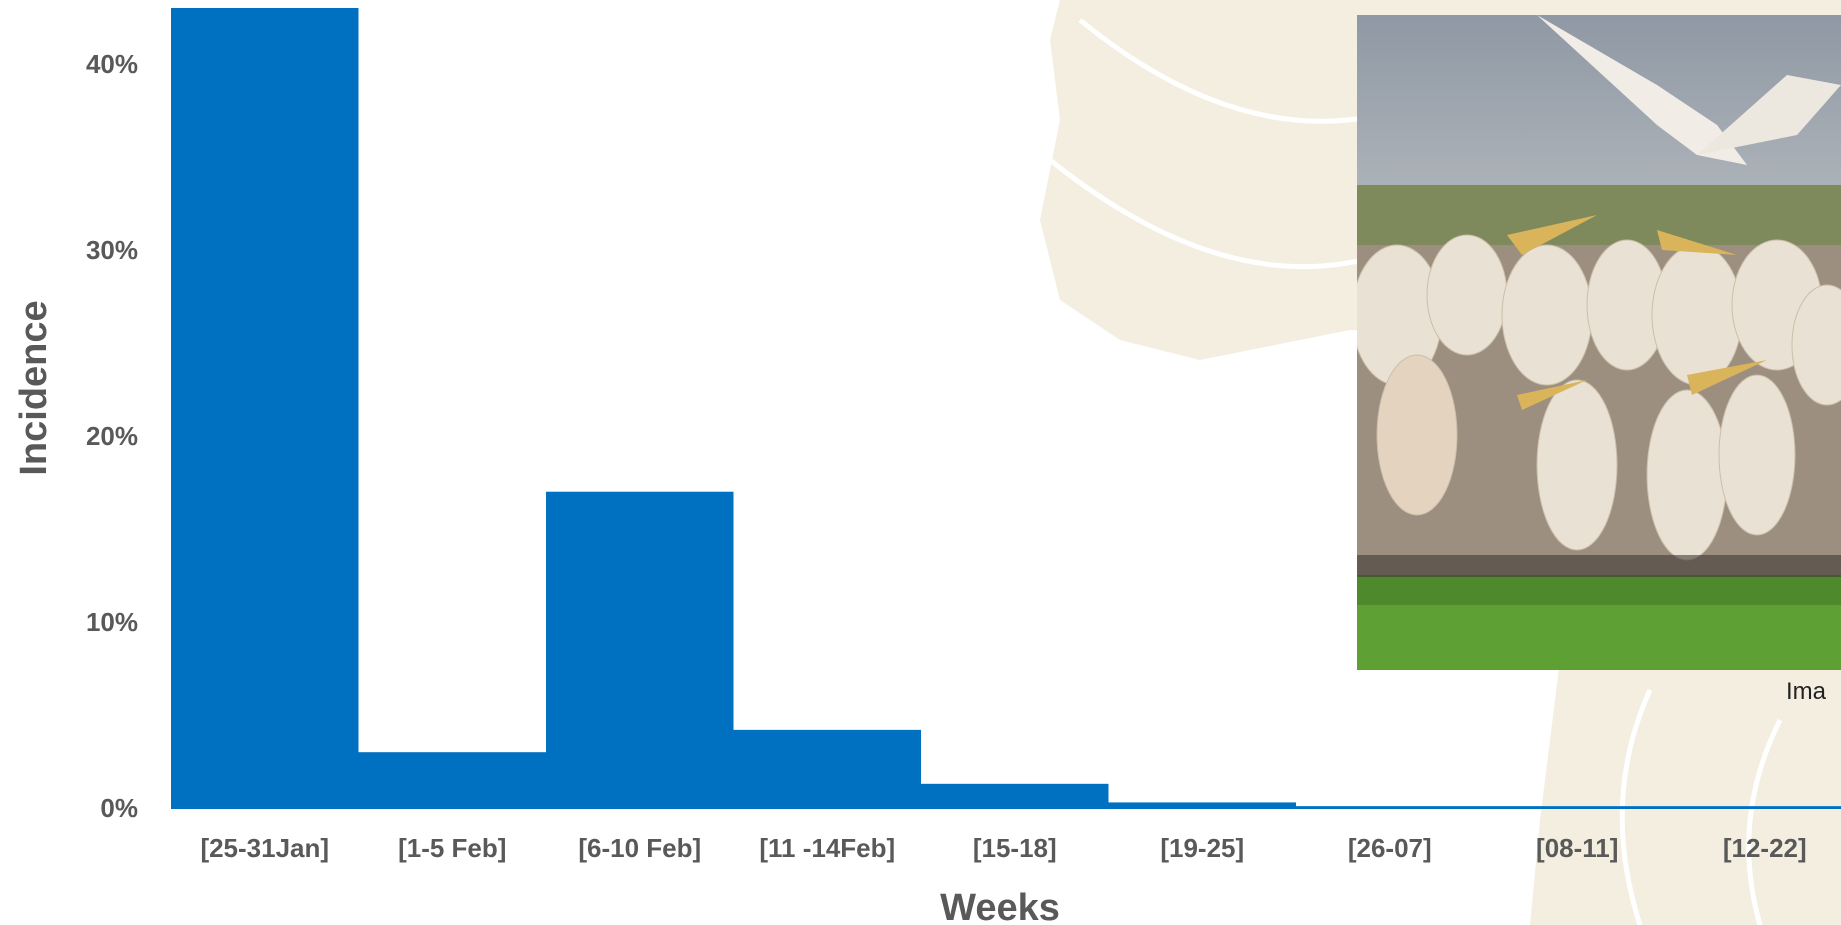 Image resolution: width=1841 pixels, height=925 pixels. I want to click on x-tick-label: [26-07], so click(1390, 848).